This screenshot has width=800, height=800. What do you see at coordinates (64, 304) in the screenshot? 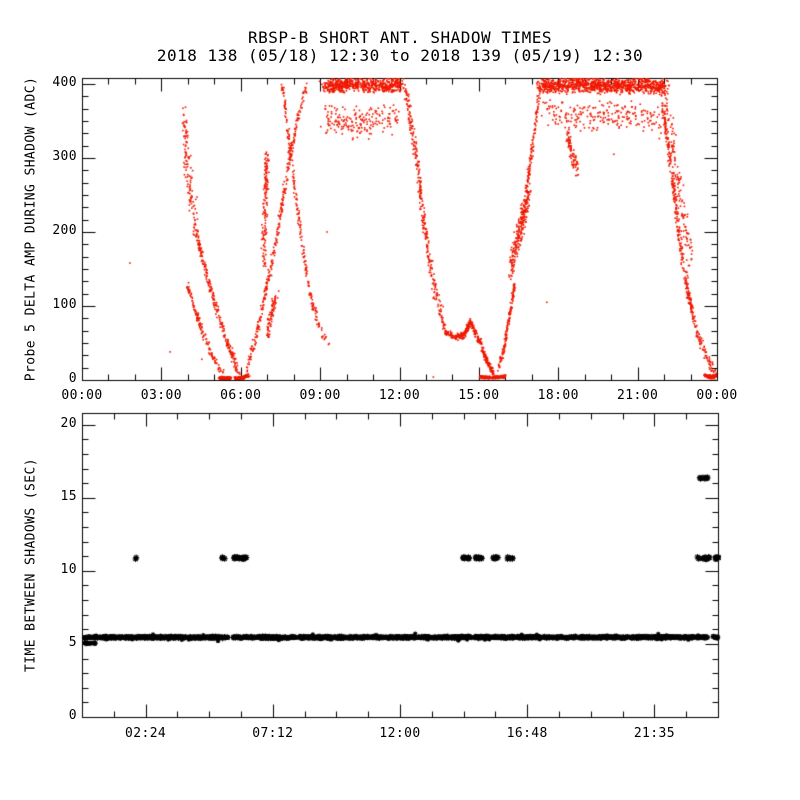
I see `top-y-tick-label: 100` at bounding box center [64, 304].